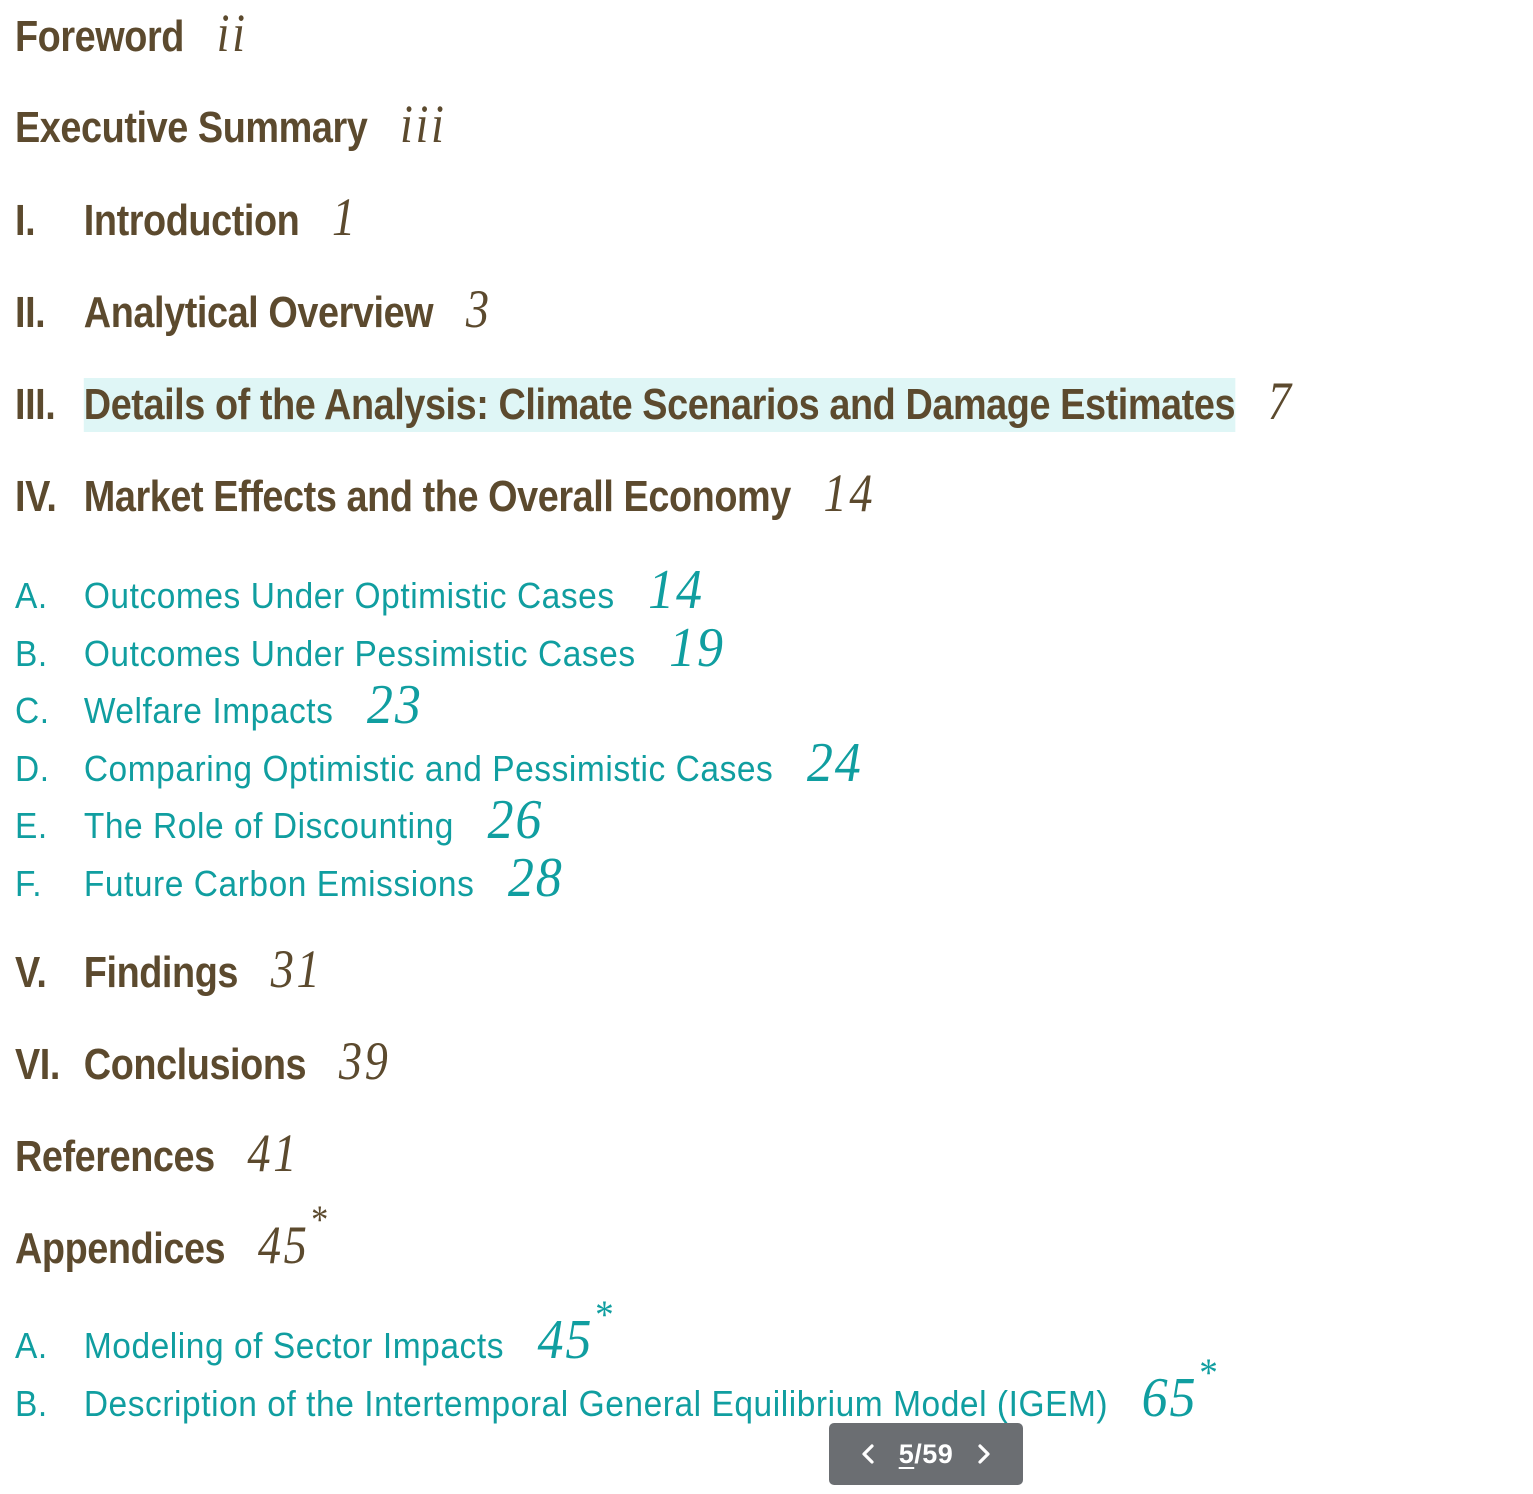 The height and width of the screenshot is (1494, 1533). I want to click on toc-entry-label: Appendices, so click(120, 1248).